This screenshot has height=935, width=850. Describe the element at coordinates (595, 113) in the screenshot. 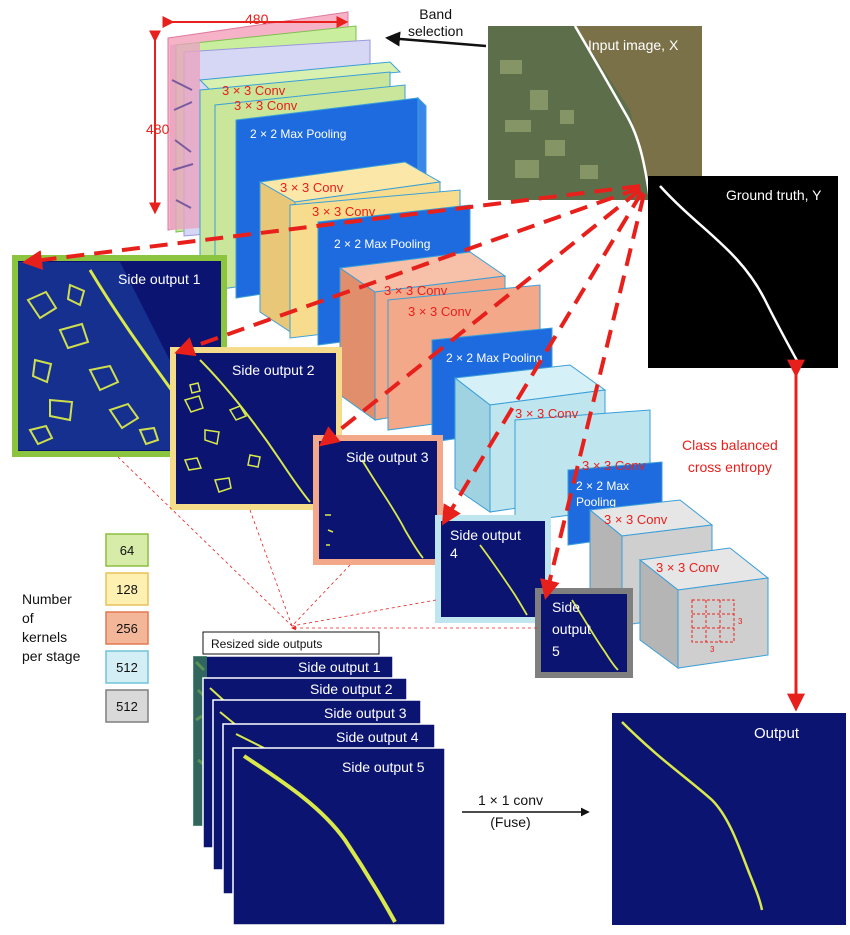

I see `input-image` at that location.